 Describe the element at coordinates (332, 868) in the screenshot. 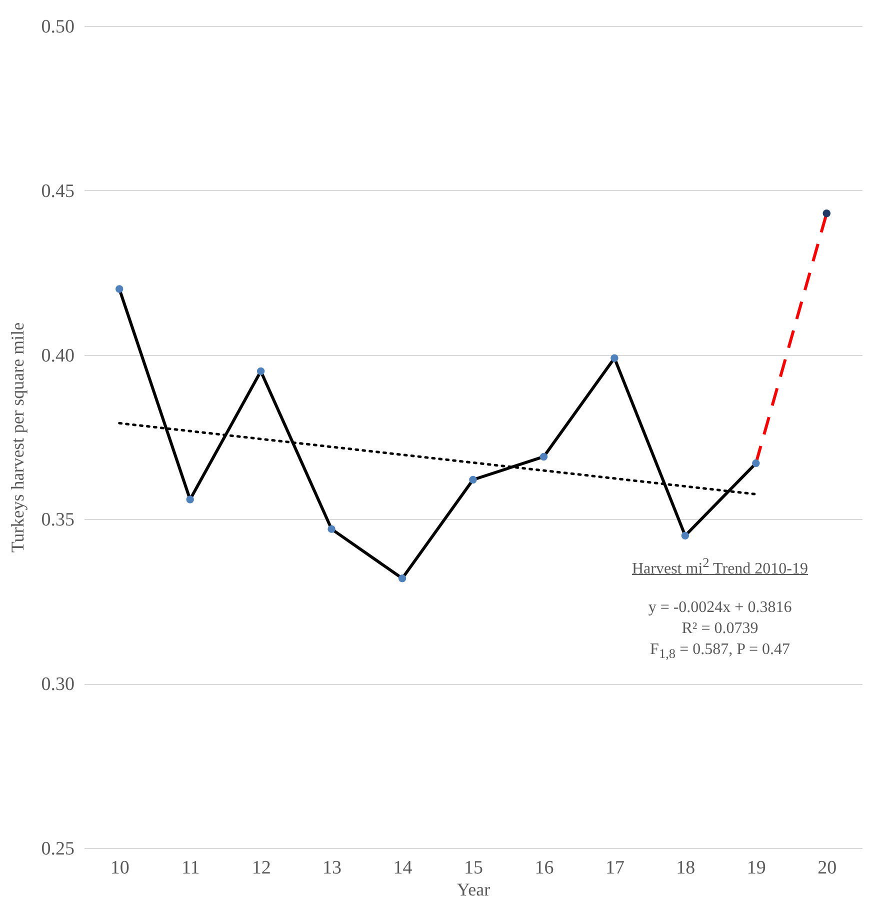

I see `x-tick-label: 13` at that location.